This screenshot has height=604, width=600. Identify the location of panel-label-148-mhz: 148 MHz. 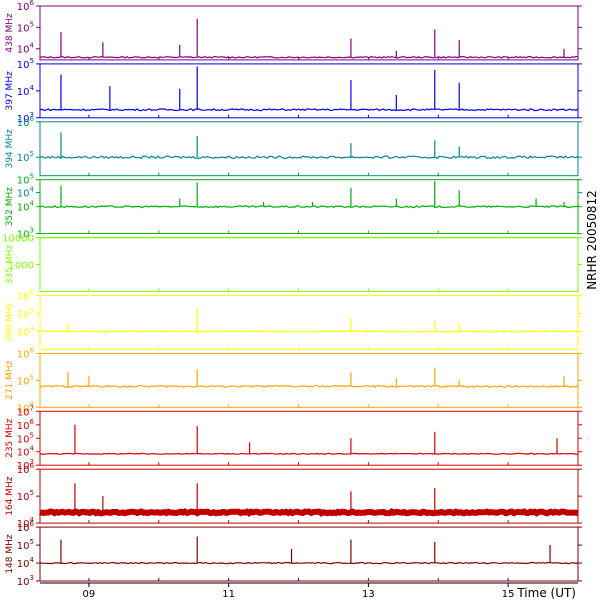
(10, 554).